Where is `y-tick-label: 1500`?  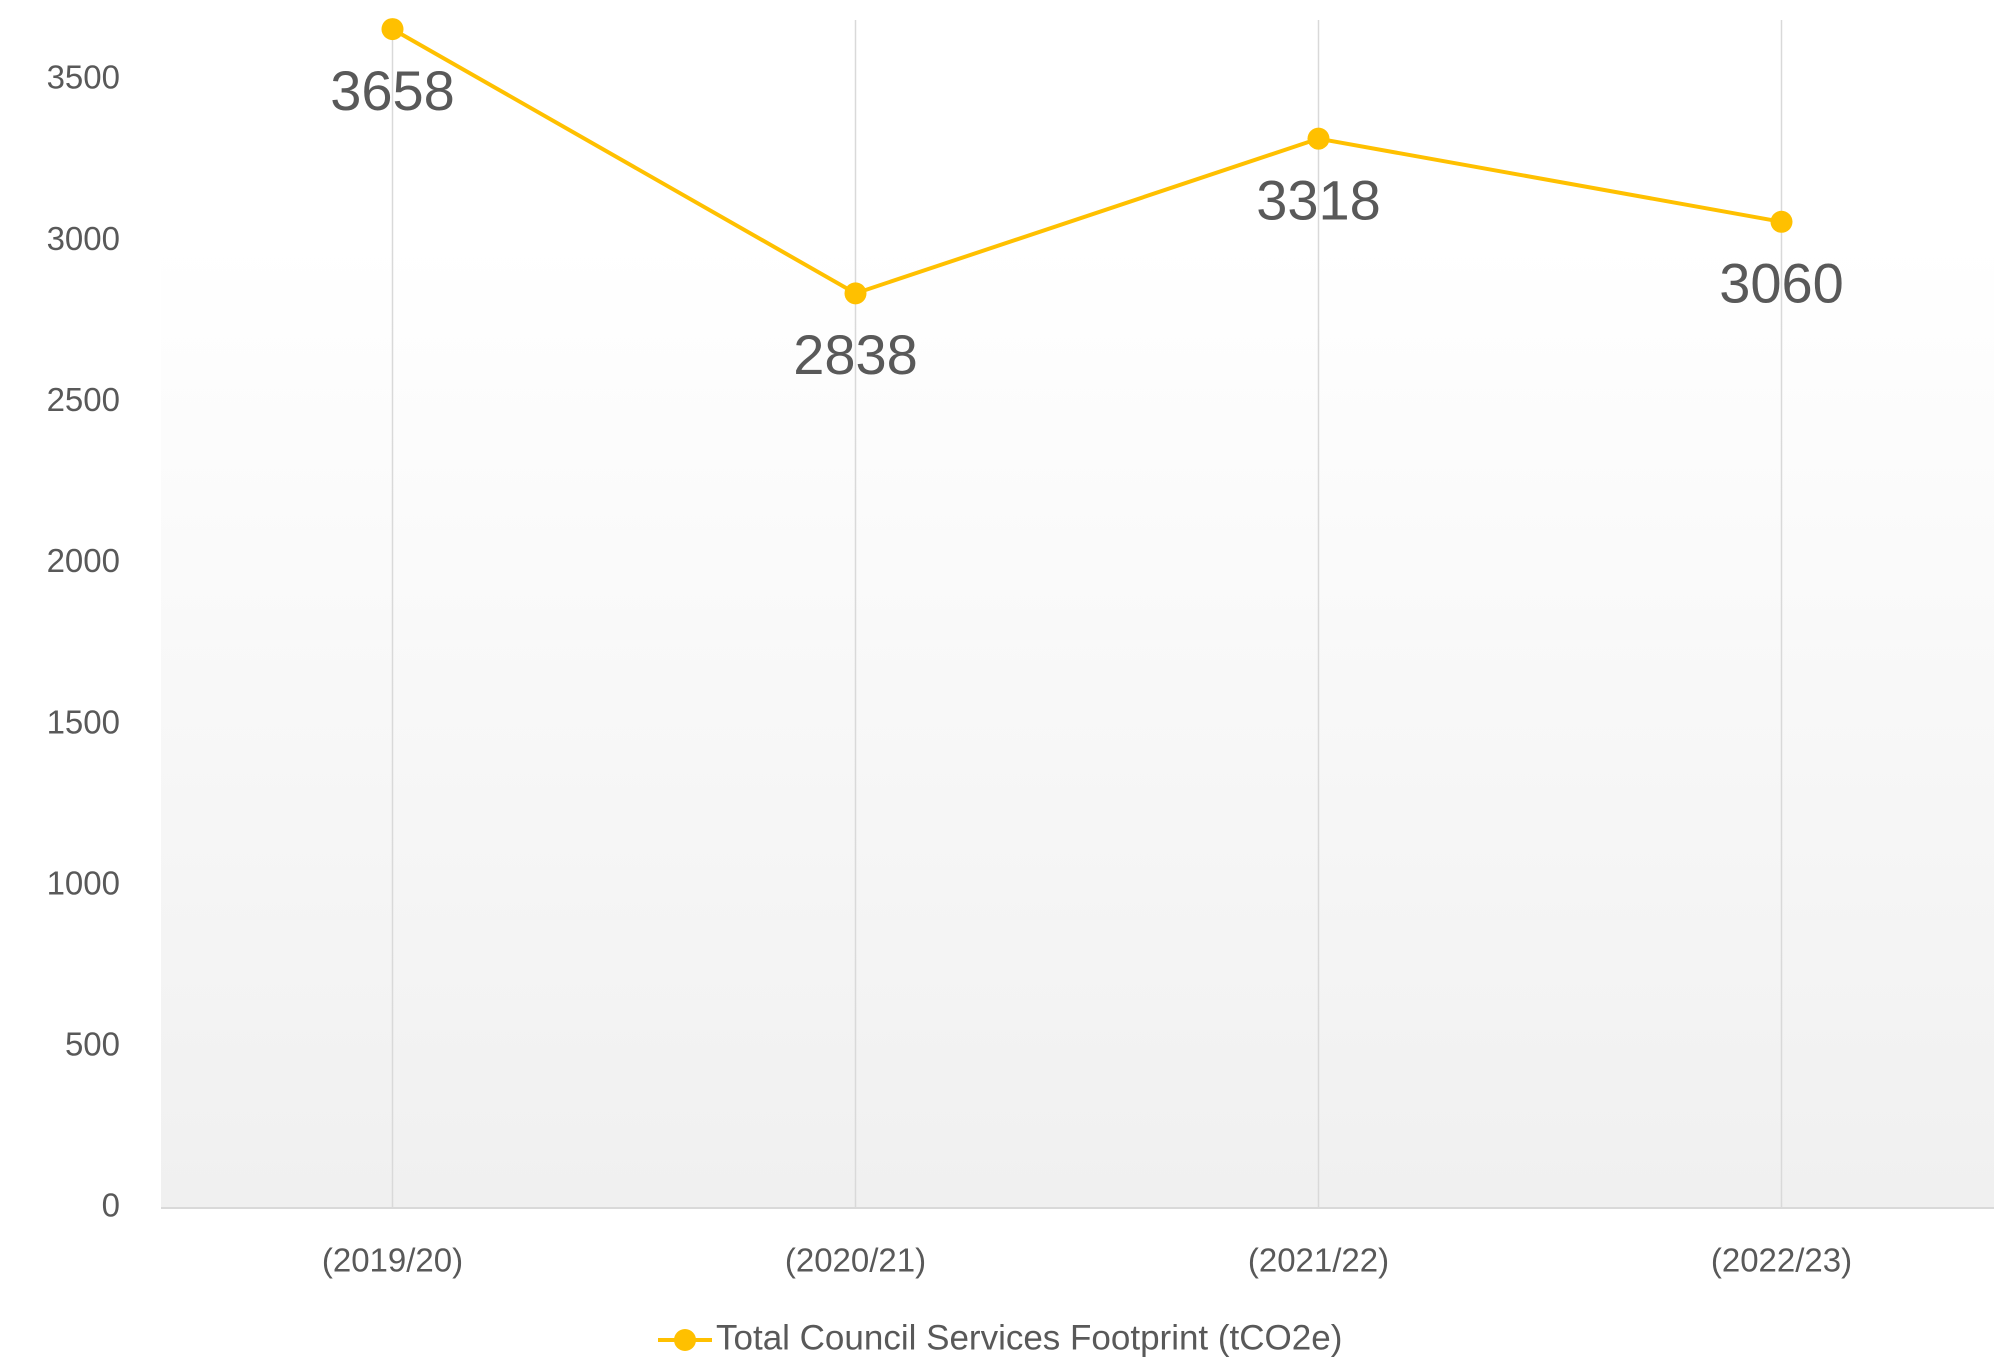 y-tick-label: 1500 is located at coordinates (83, 721).